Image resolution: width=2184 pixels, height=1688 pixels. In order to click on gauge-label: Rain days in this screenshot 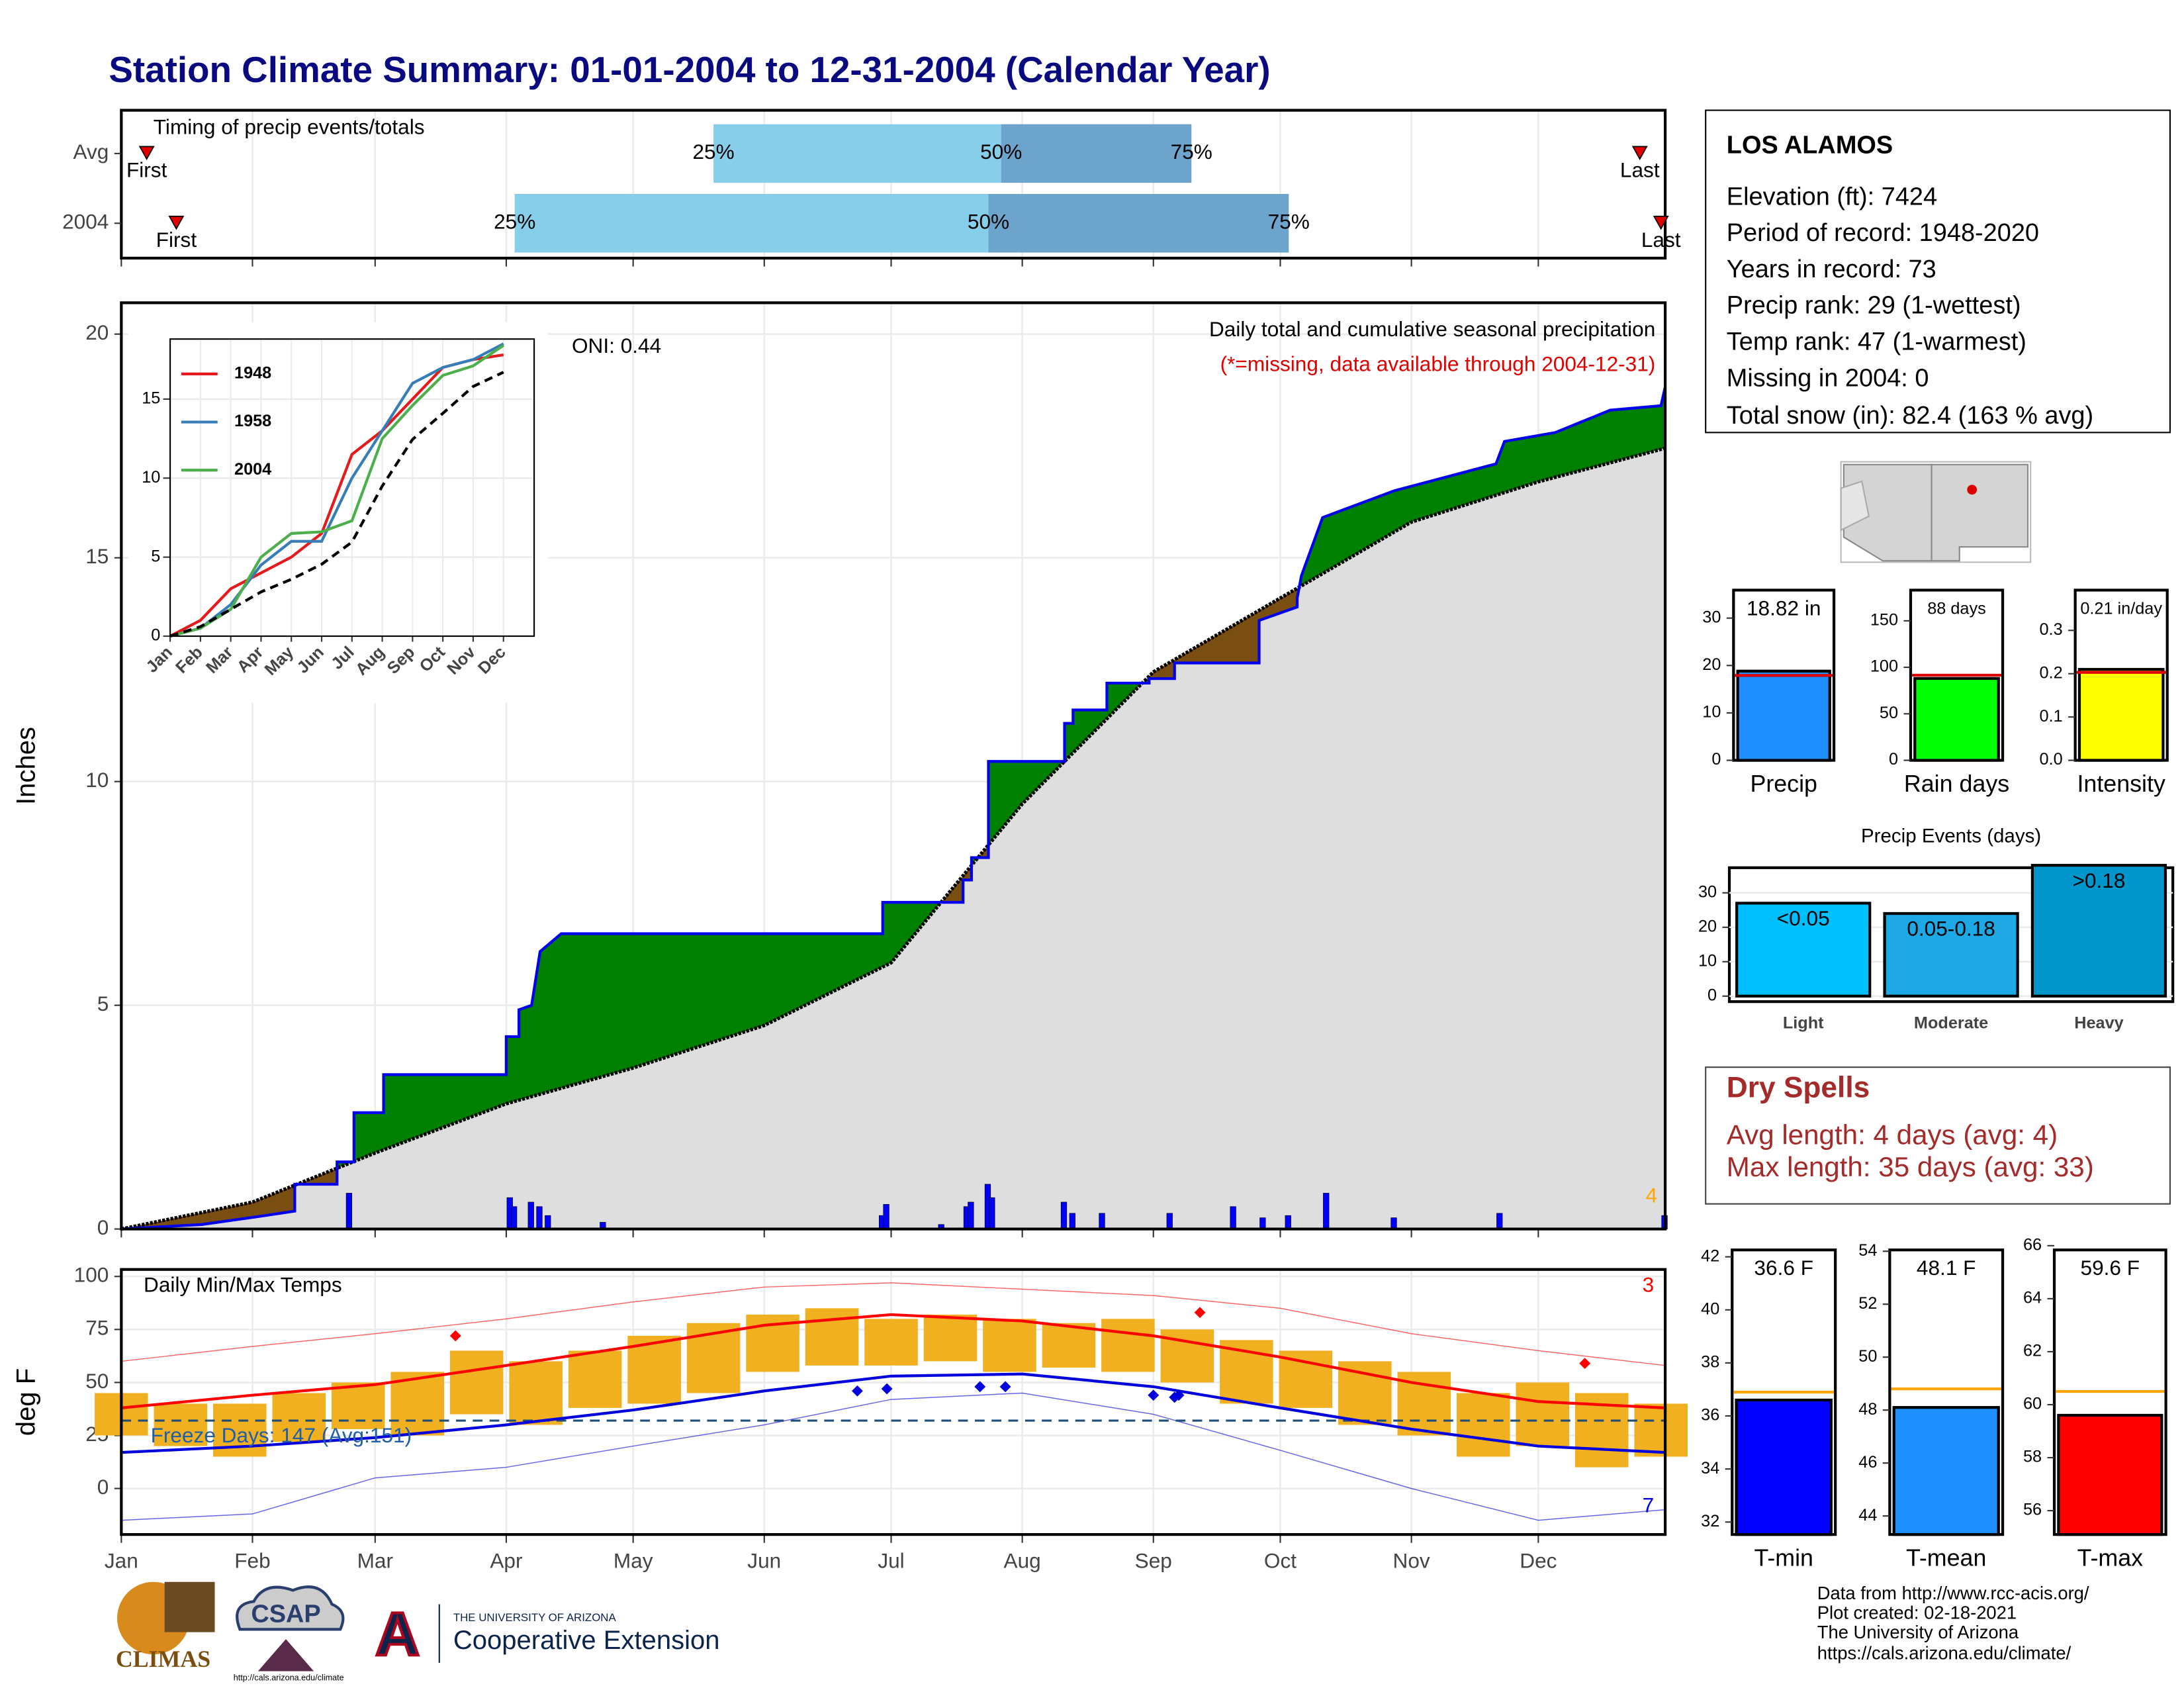, I will do `click(1957, 784)`.